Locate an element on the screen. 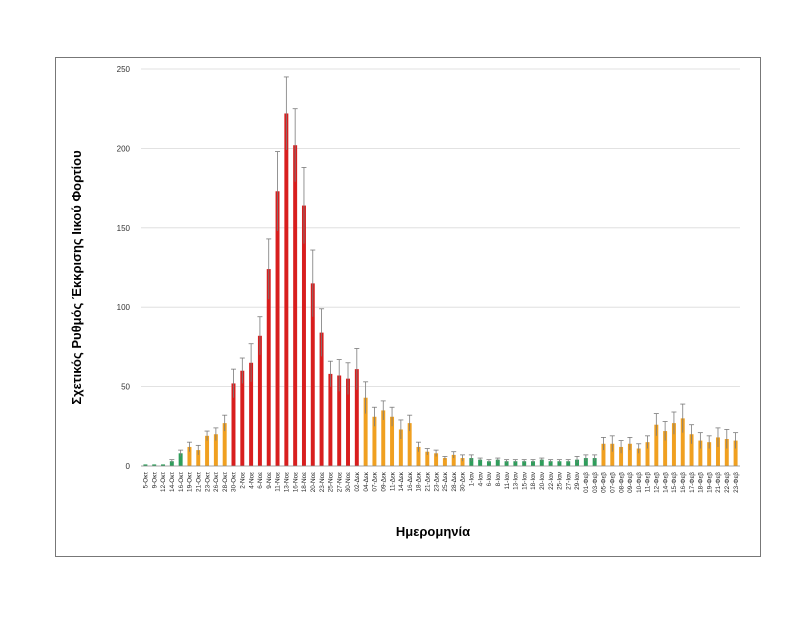 This screenshot has height=618, width=800. x-tick-label: 26-Οκτ is located at coordinates (216, 482).